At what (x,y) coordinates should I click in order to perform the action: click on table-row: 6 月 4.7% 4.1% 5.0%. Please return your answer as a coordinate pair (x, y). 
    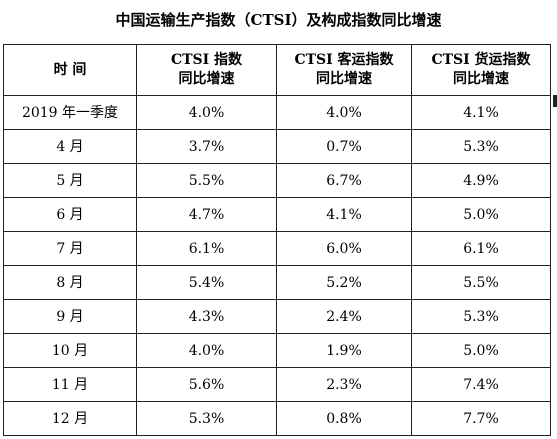
    Looking at the image, I should click on (277, 214).